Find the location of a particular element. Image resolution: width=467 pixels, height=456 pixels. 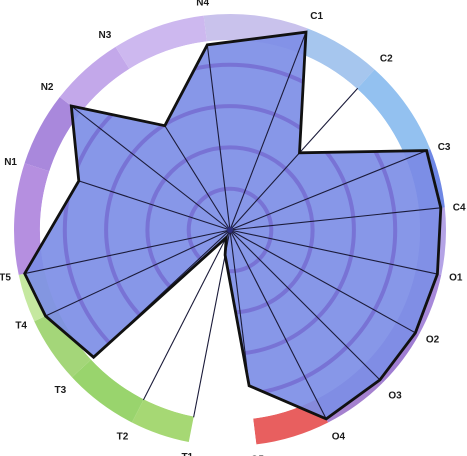

sector-N2-N3 is located at coordinates (94, 80).